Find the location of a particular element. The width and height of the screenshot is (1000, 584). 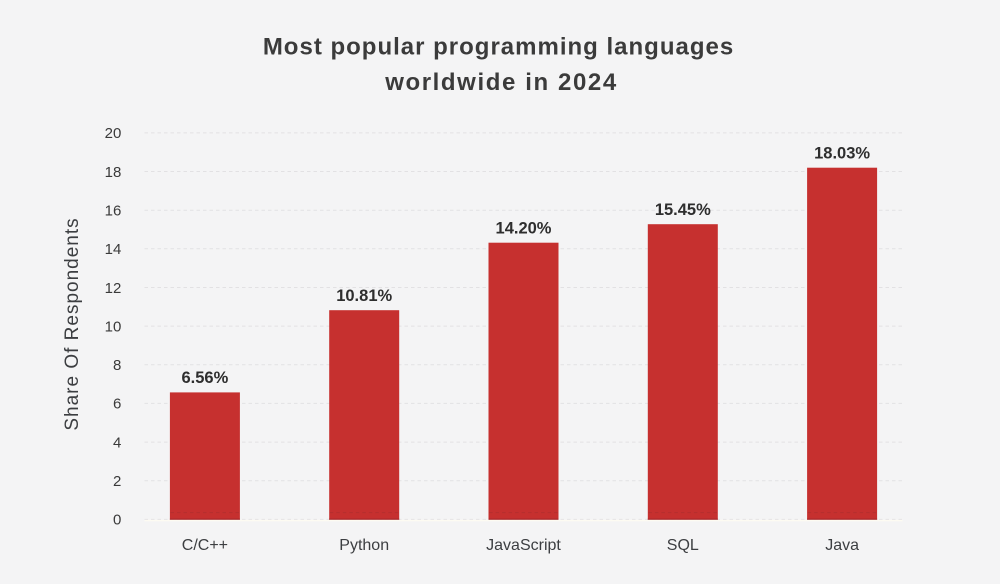

svg-text: 6 is located at coordinates (117, 404).